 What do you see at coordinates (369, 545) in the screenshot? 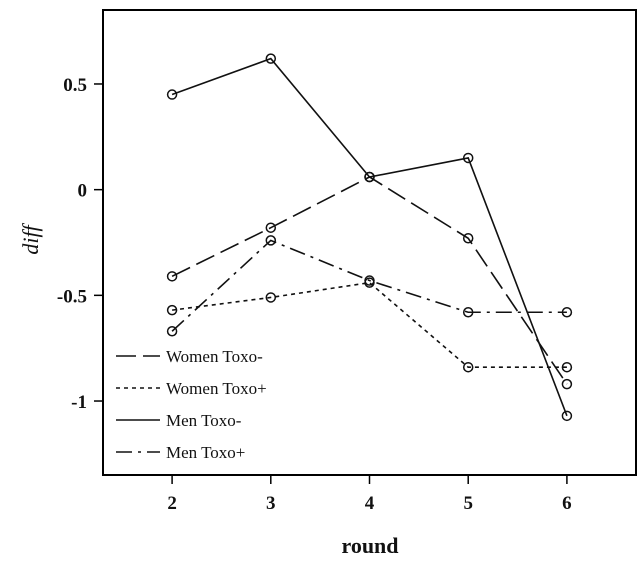
I see `x-axis-title: round` at bounding box center [369, 545].